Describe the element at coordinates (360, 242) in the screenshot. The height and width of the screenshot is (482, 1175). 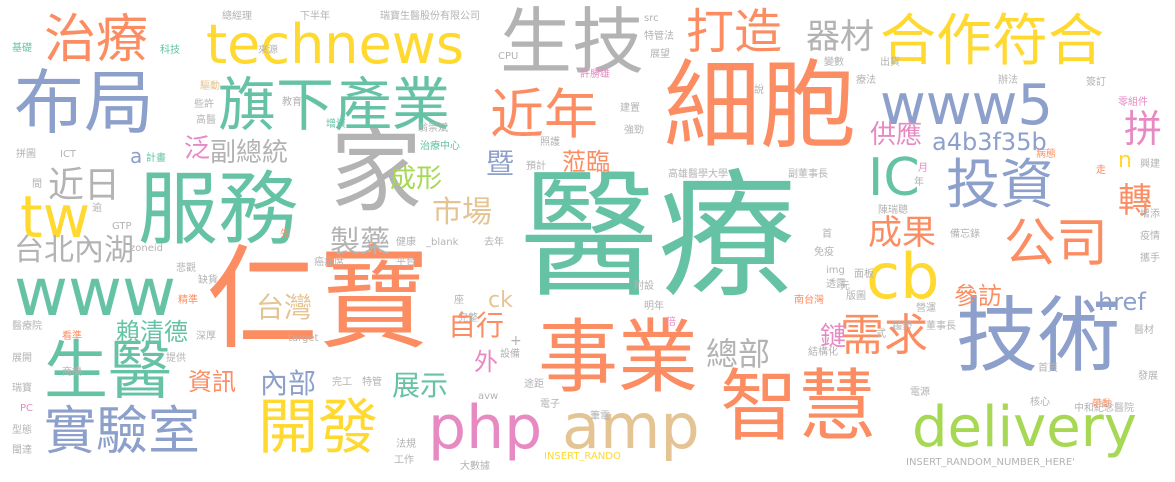
I see `word-zhiyao: 製藥` at that location.